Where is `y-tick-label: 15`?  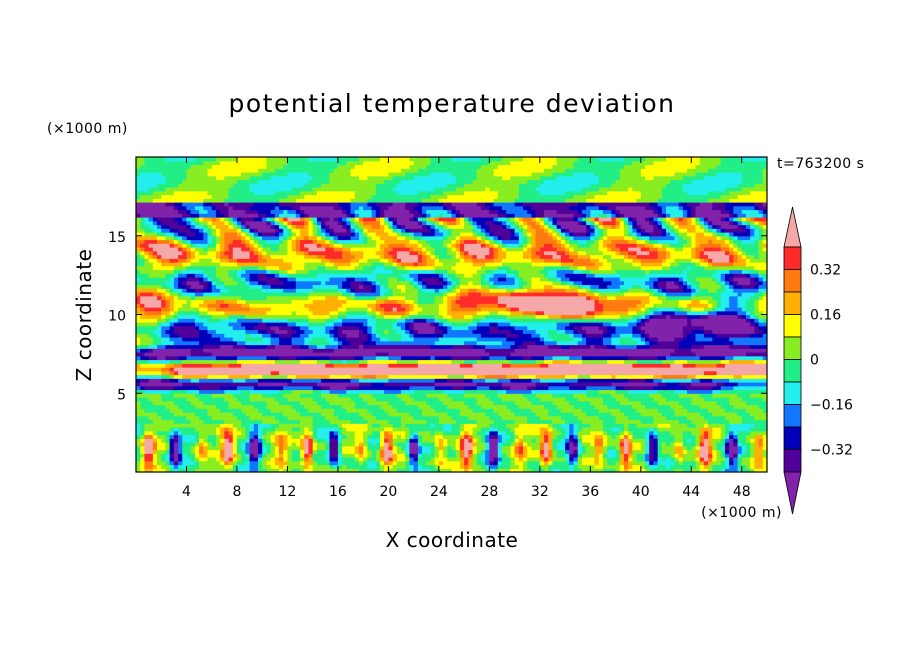
y-tick-label: 15 is located at coordinates (117, 238).